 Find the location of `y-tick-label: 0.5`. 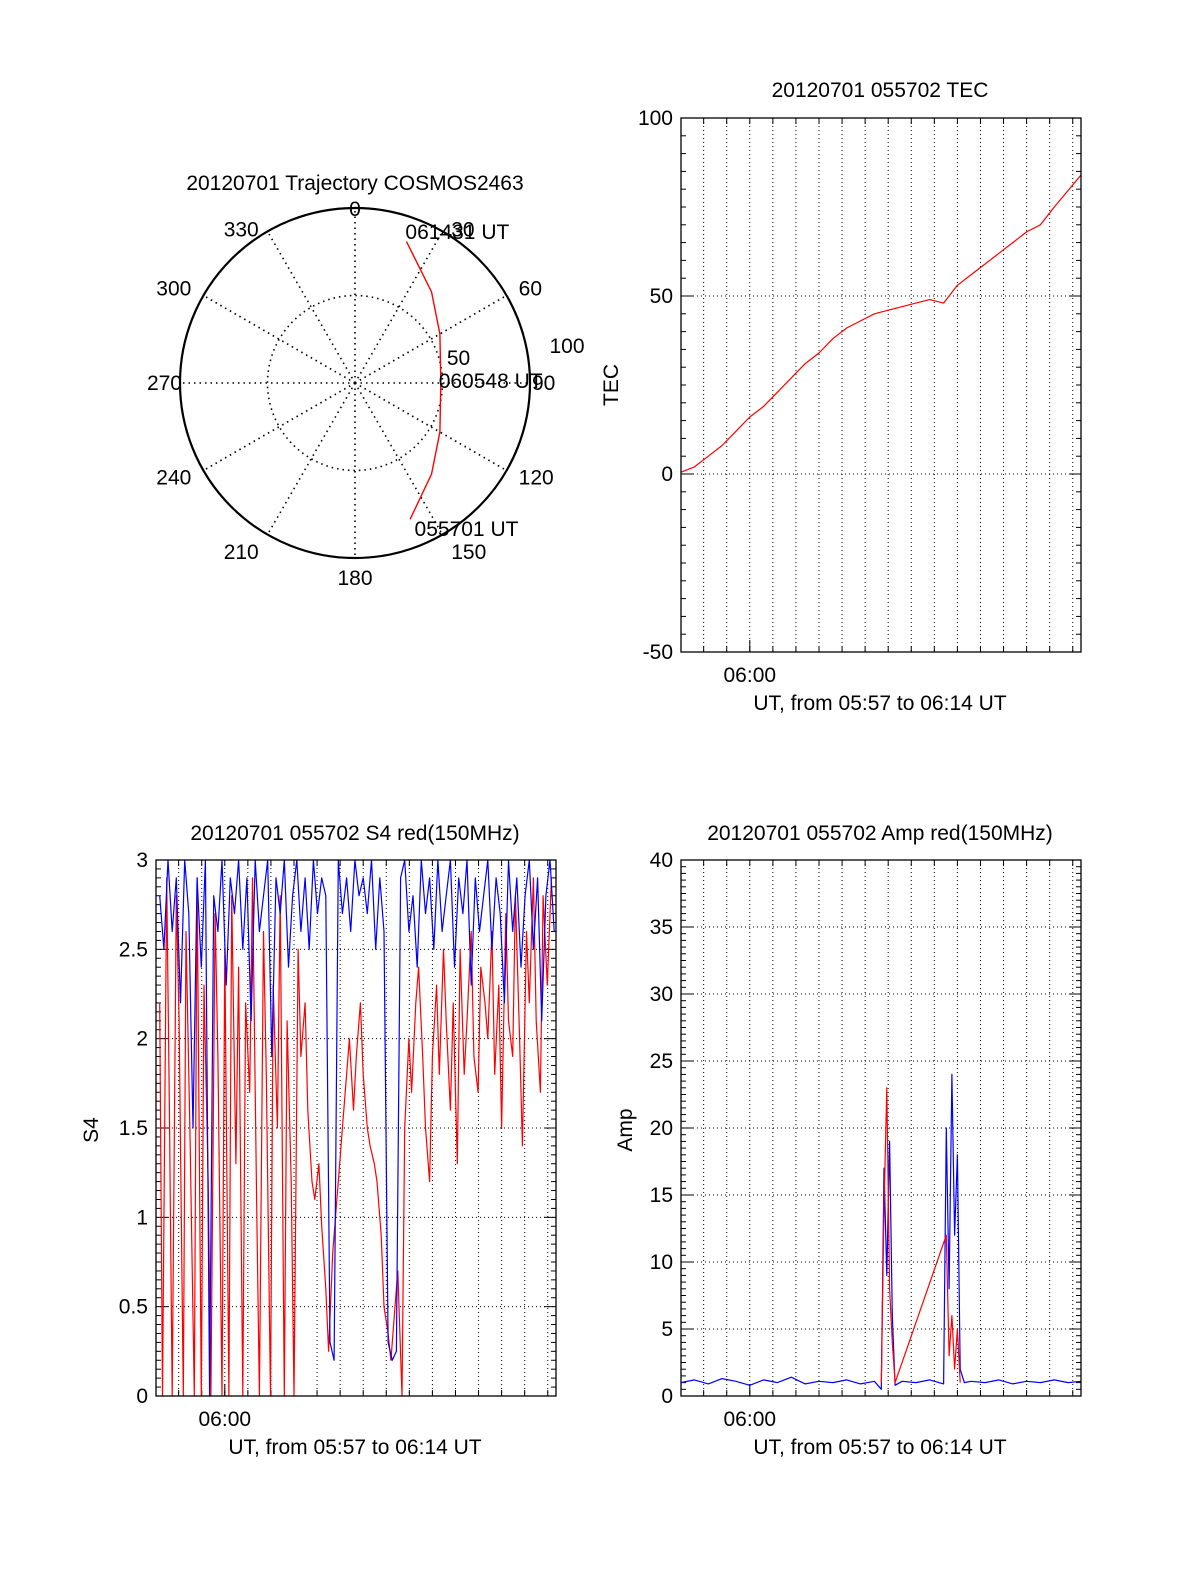

y-tick-label: 0.5 is located at coordinates (133, 1307).